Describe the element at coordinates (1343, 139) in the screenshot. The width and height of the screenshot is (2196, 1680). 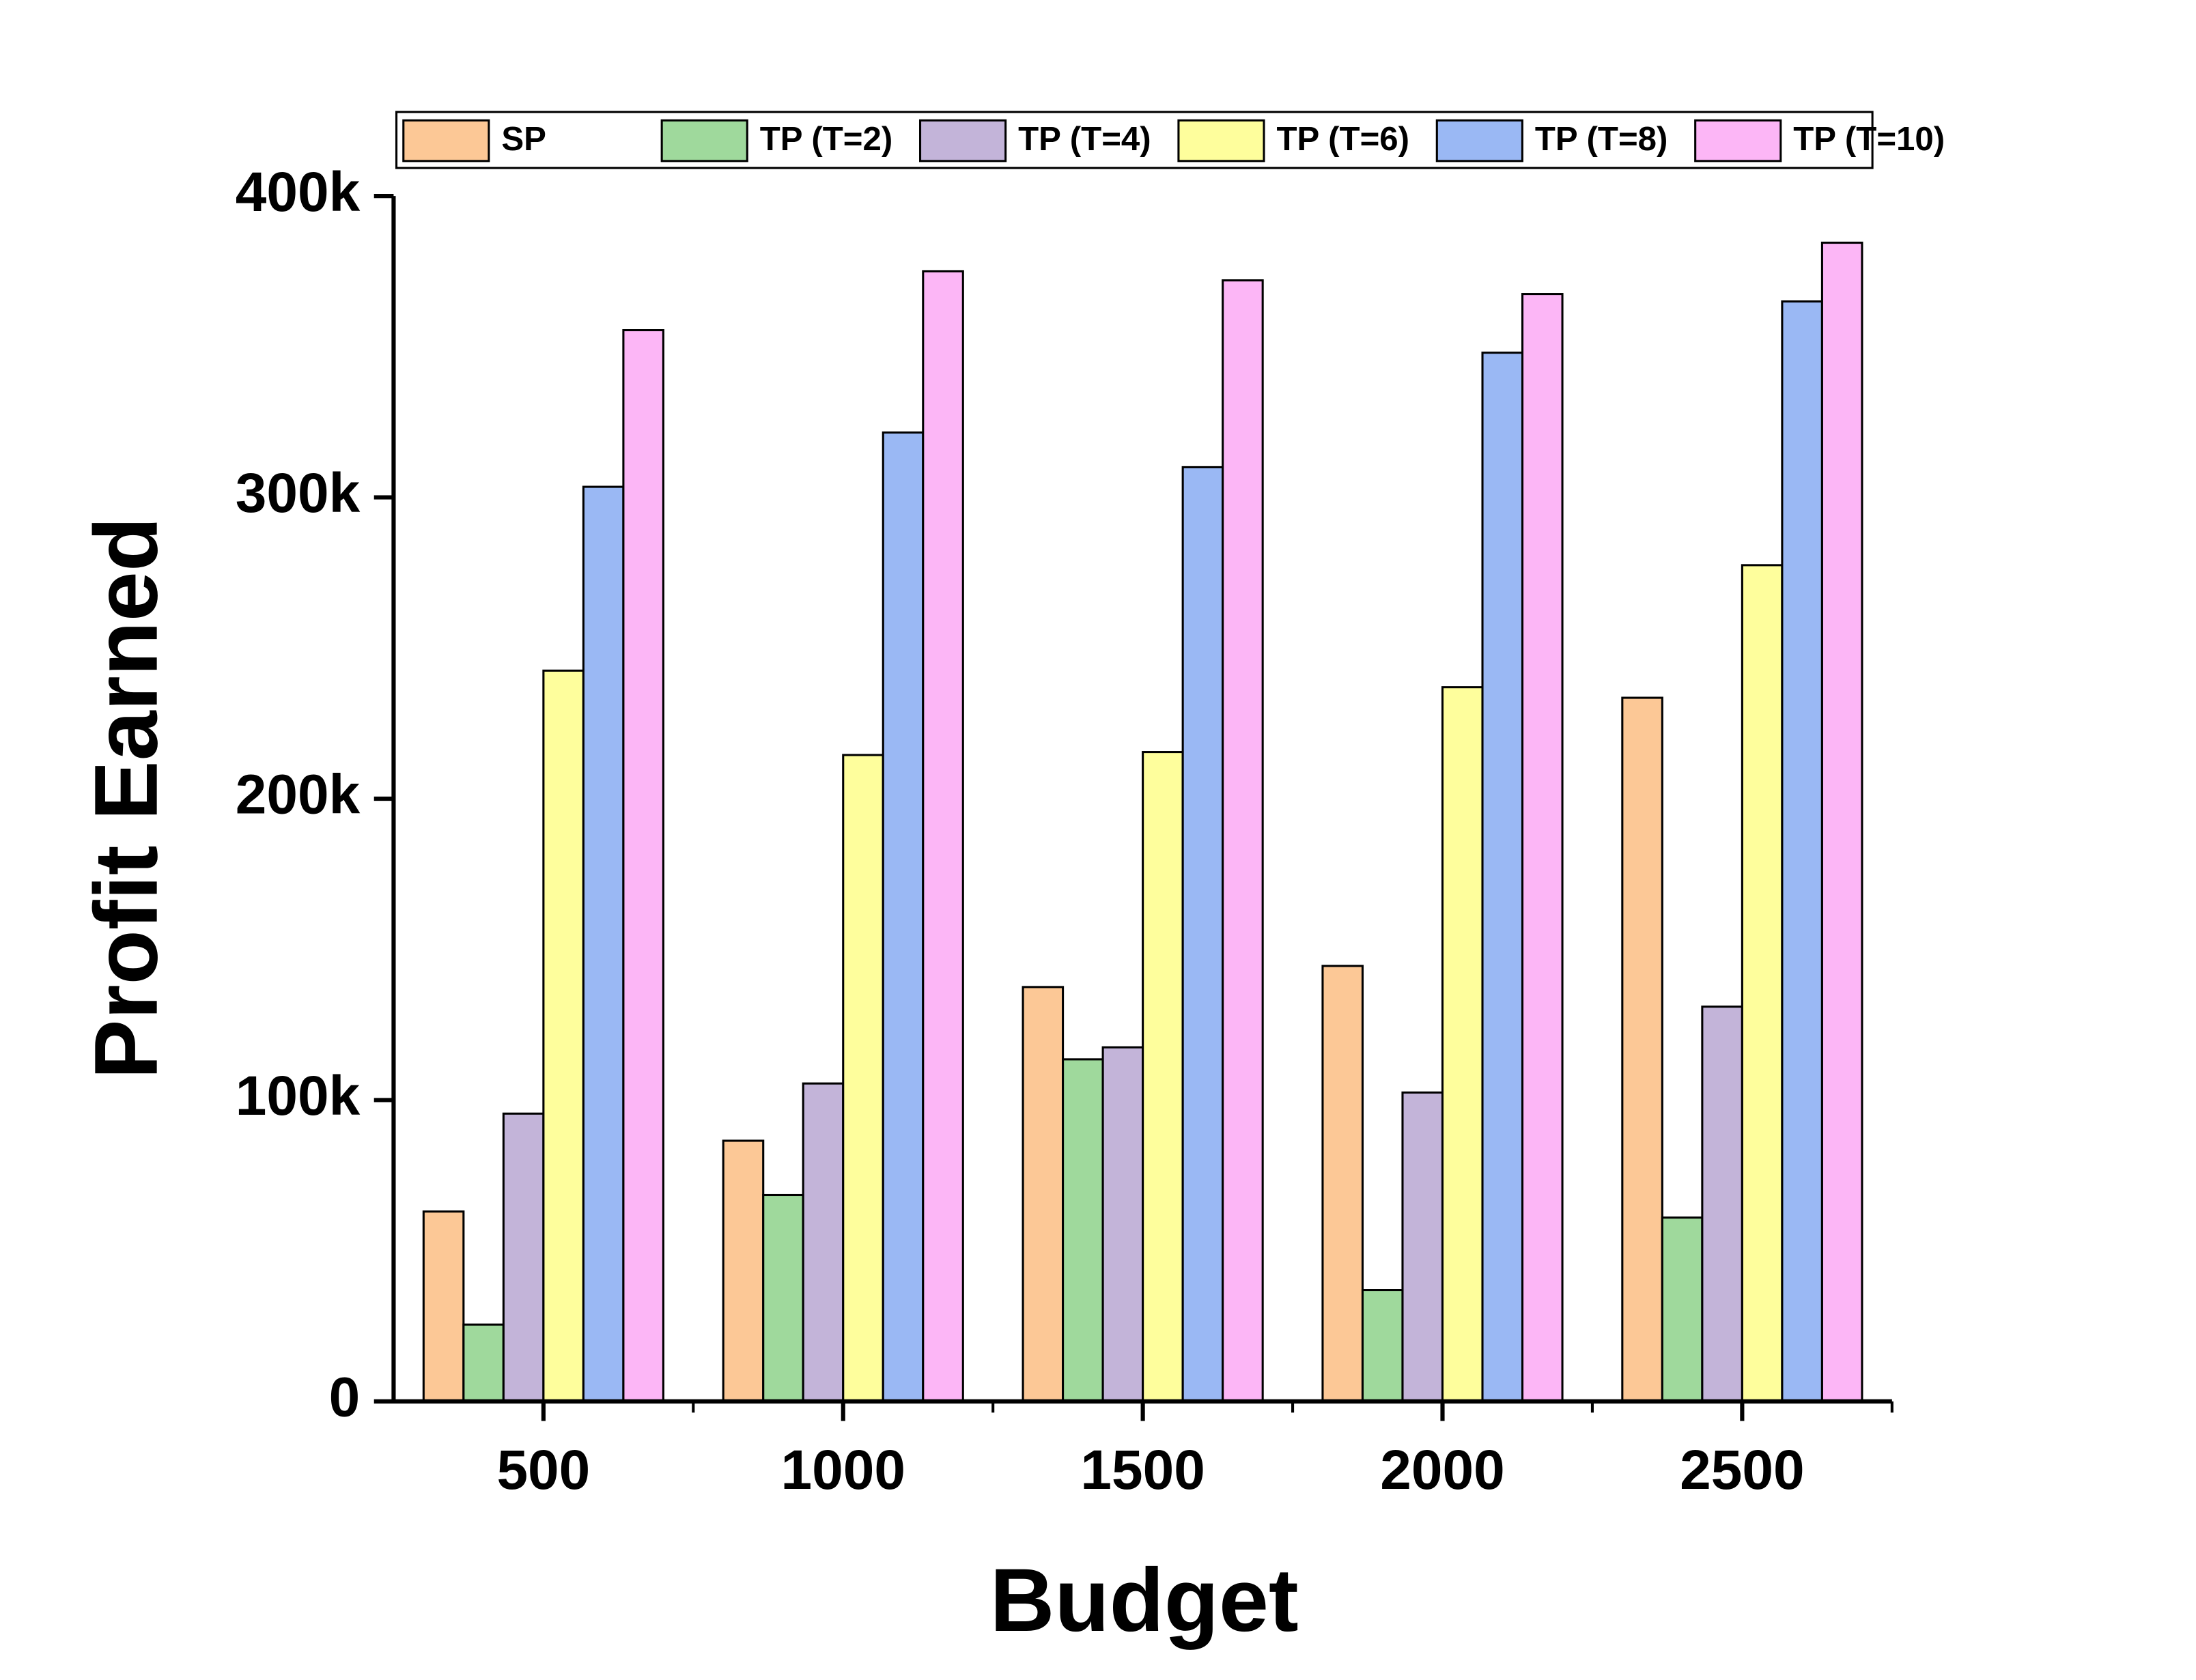
I see `legend-label: TP (T=6)` at that location.